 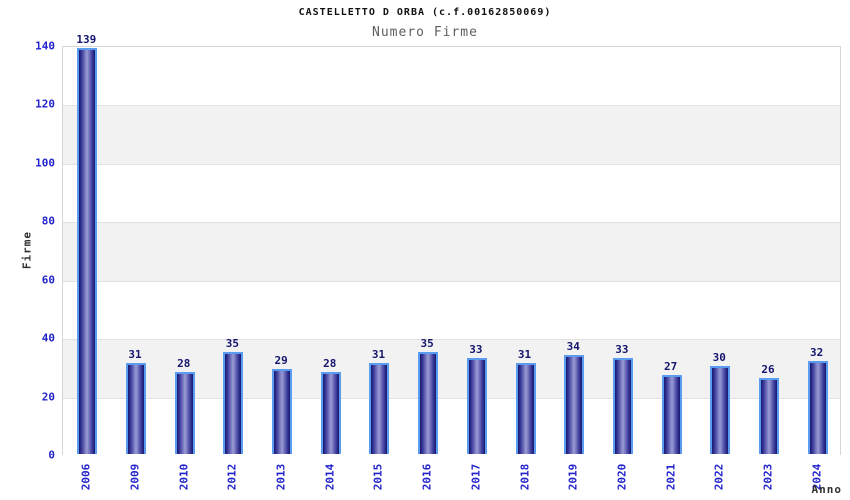 What do you see at coordinates (671, 477) in the screenshot?
I see `x-tick-label: 2021` at bounding box center [671, 477].